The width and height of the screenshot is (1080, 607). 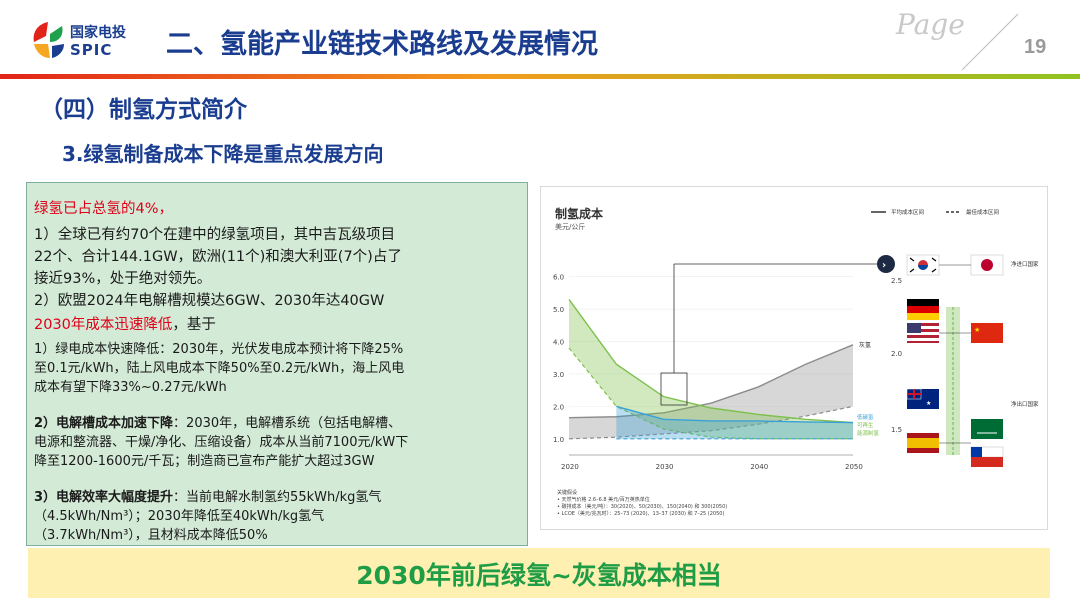 I want to click on x-tick-label: 2030, so click(x=665, y=467).